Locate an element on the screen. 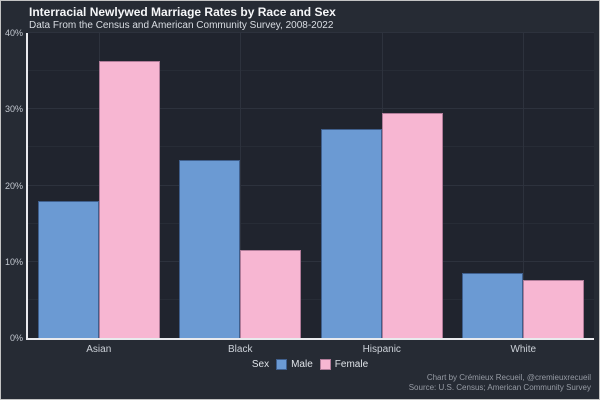 This screenshot has width=600, height=400. x-category-label-white: White is located at coordinates (523, 349).